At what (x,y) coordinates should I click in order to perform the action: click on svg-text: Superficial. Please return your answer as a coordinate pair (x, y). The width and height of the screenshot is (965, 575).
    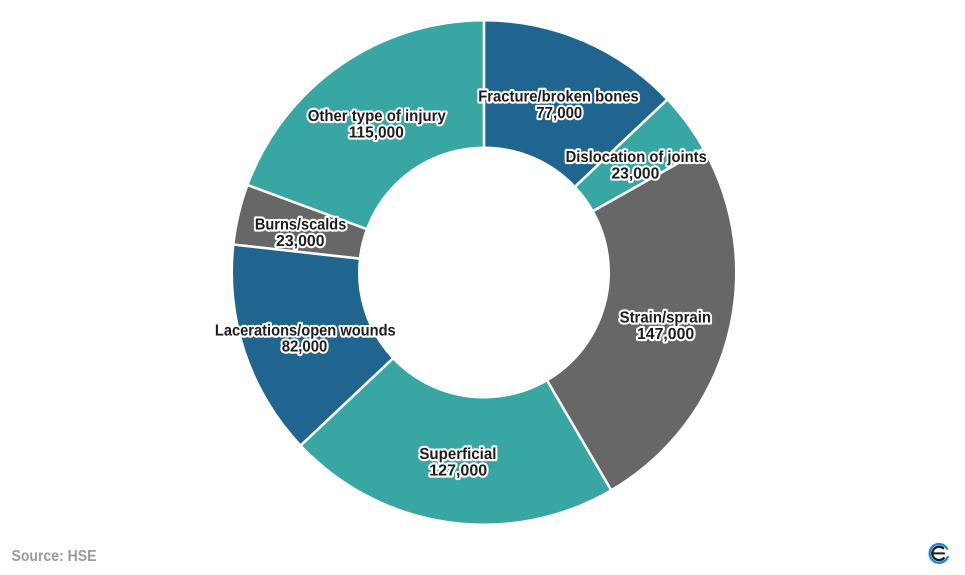
    Looking at the image, I should click on (457, 454).